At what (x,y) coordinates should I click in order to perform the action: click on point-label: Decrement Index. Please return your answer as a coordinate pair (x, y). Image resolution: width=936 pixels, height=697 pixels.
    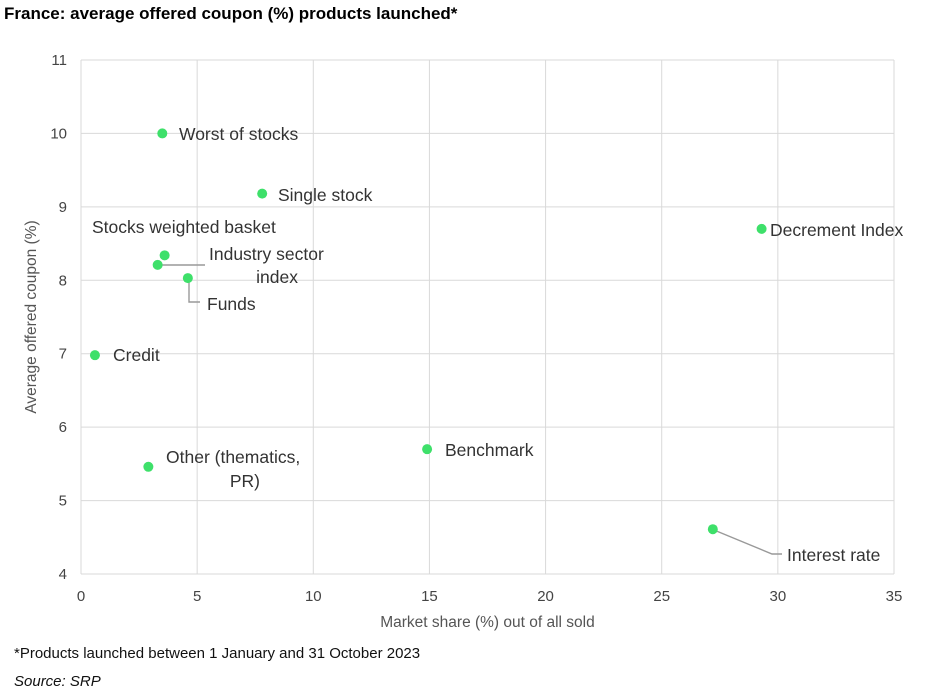
    Looking at the image, I should click on (837, 230).